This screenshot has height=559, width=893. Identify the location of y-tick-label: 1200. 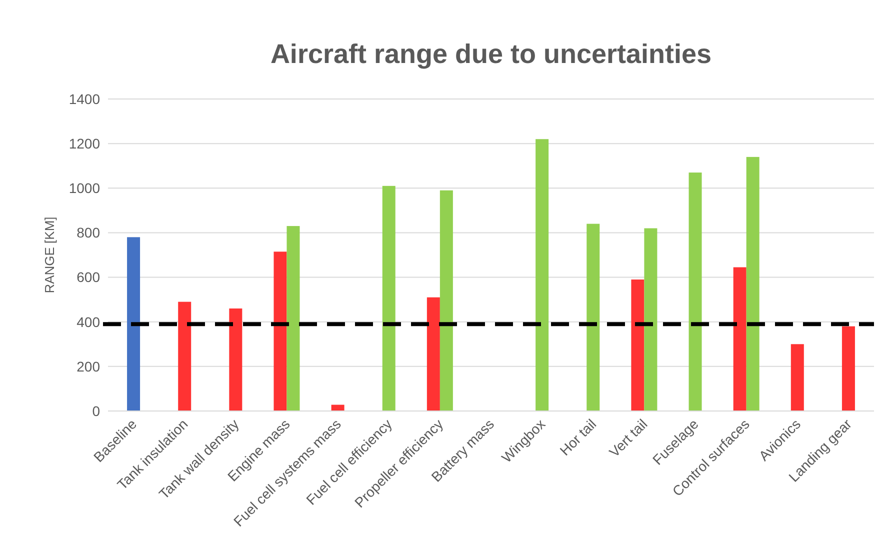
(84, 143).